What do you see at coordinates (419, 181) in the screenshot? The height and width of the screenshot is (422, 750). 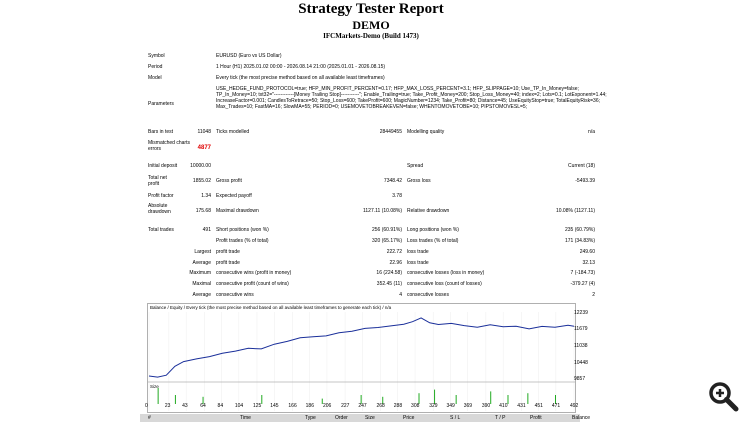 I see `gross-loss-label: Gross loss` at bounding box center [419, 181].